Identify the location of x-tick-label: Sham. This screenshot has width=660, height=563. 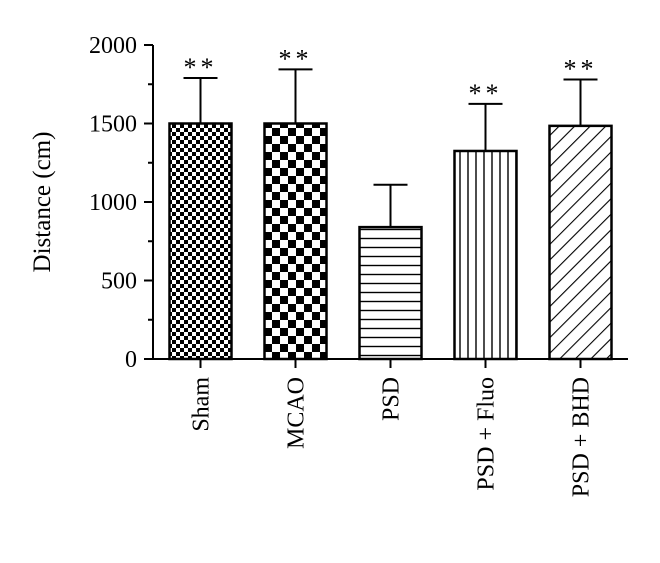
(202, 404).